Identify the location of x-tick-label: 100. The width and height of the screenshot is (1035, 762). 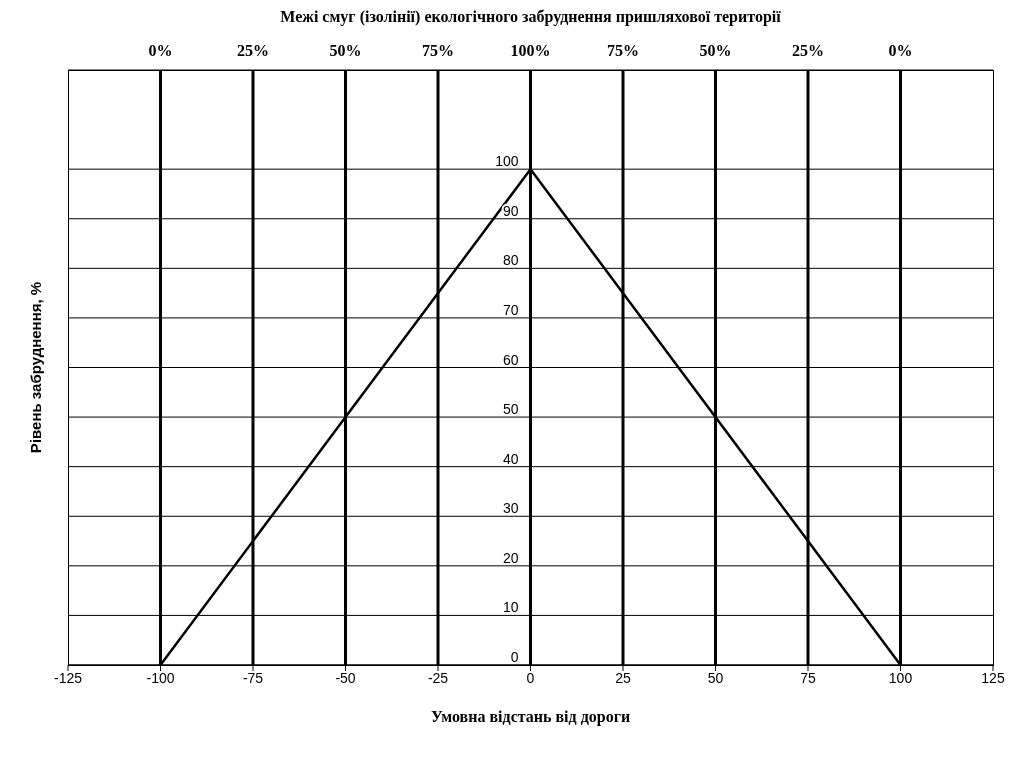
(900, 677).